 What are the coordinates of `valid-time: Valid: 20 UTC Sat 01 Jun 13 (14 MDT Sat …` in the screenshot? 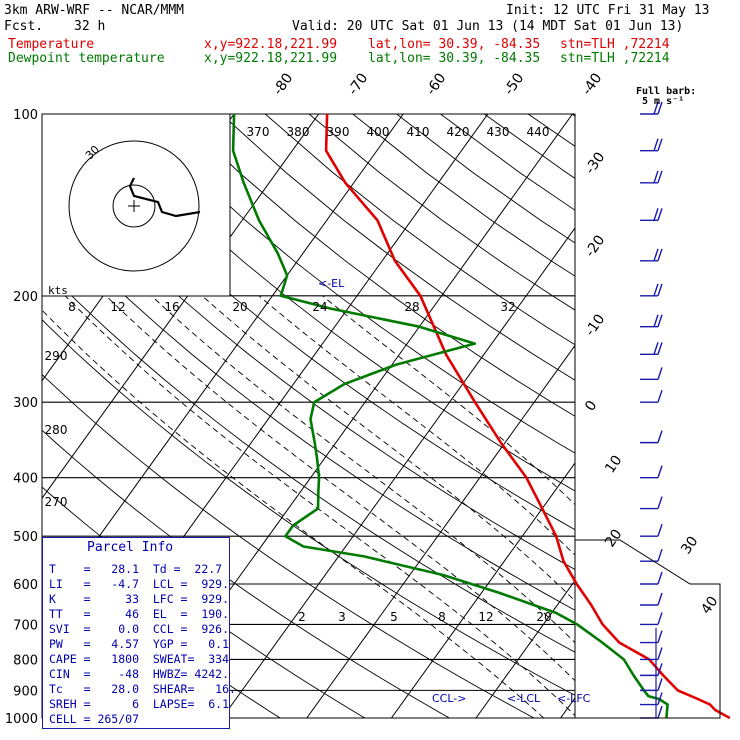 It's located at (488, 26).